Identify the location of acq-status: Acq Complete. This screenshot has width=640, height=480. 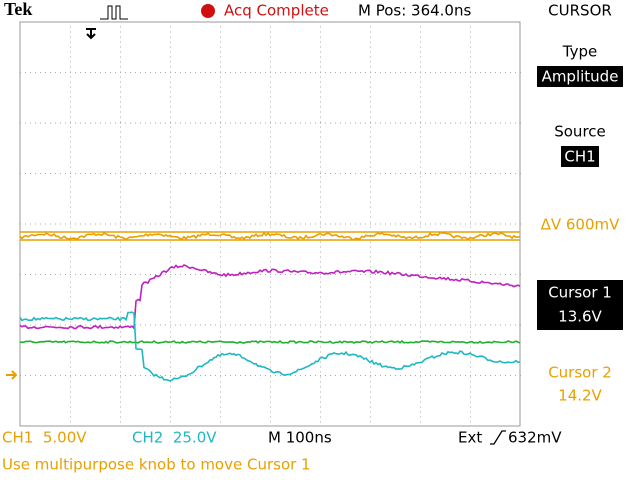
(276, 11).